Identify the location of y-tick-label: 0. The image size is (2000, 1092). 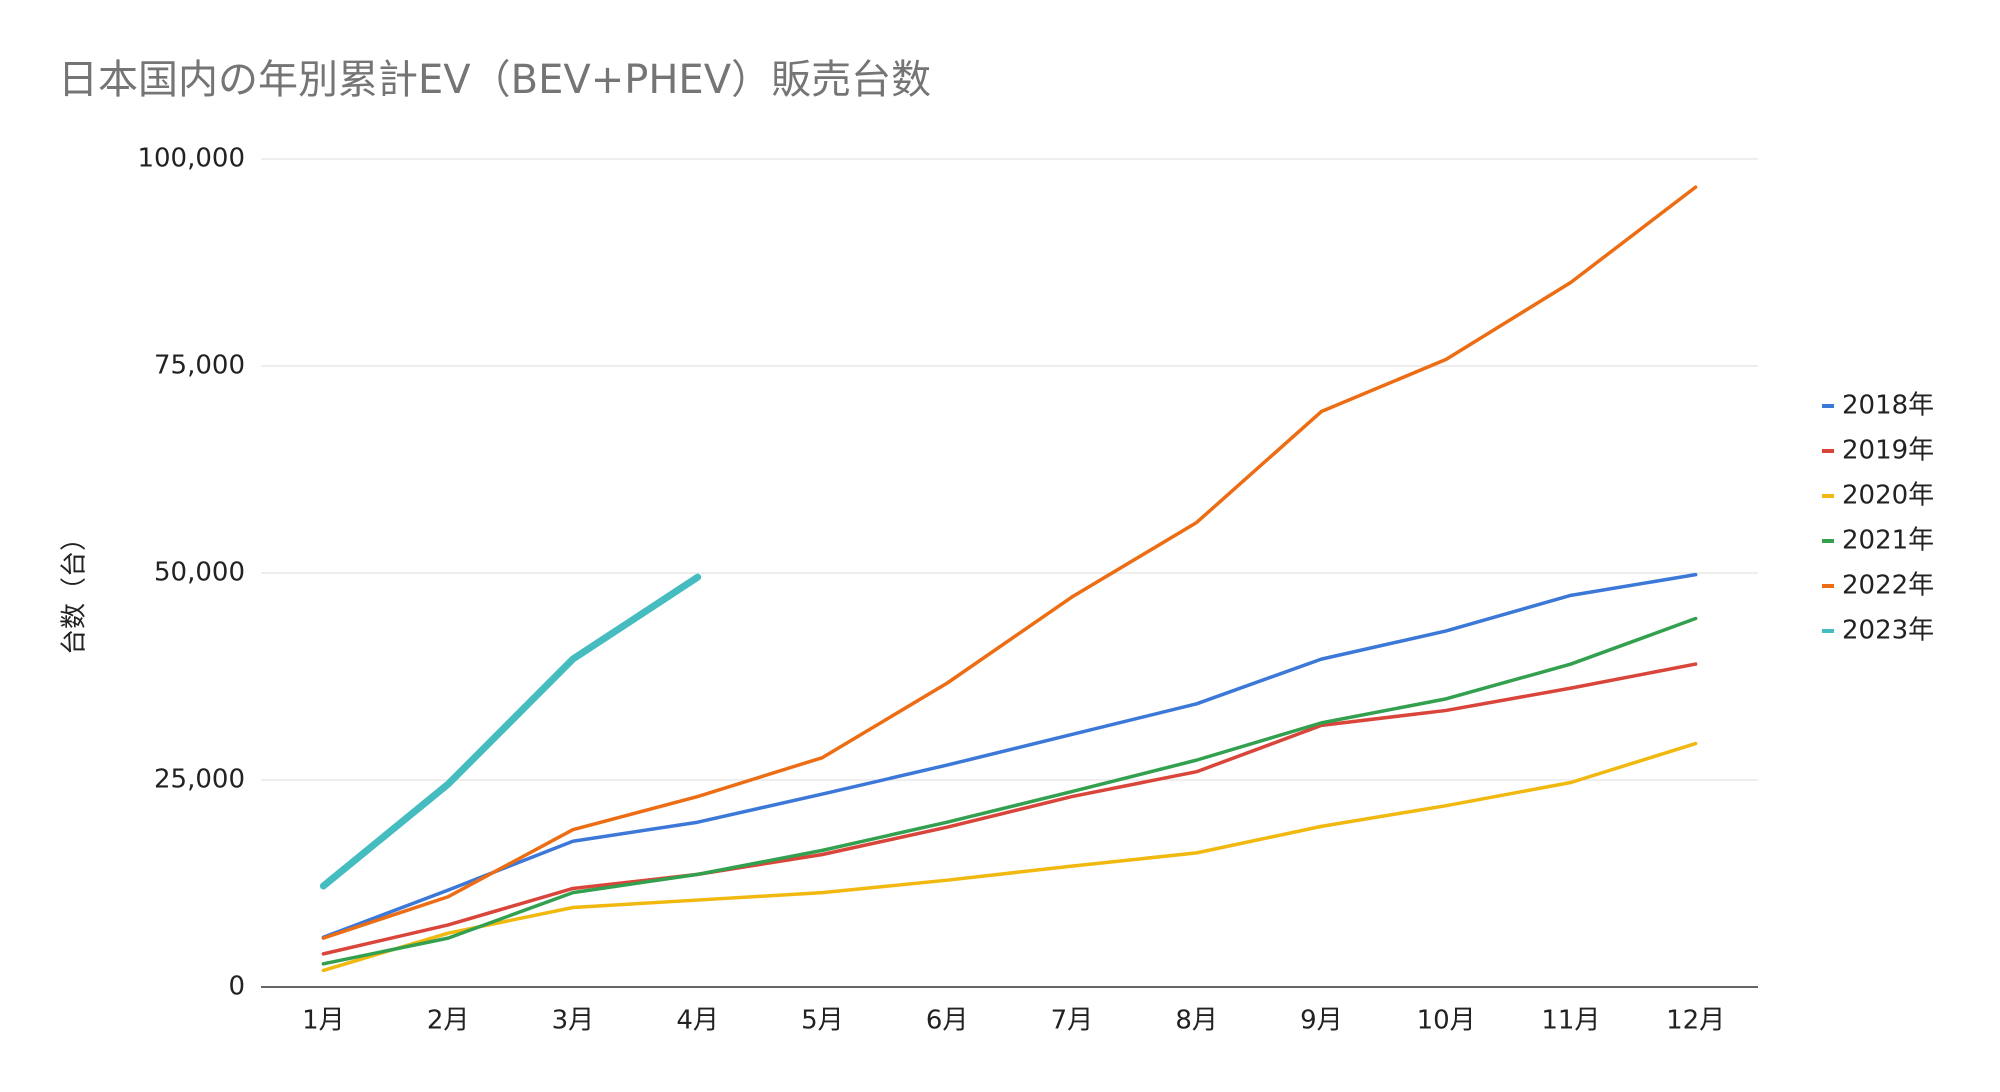
(236, 987).